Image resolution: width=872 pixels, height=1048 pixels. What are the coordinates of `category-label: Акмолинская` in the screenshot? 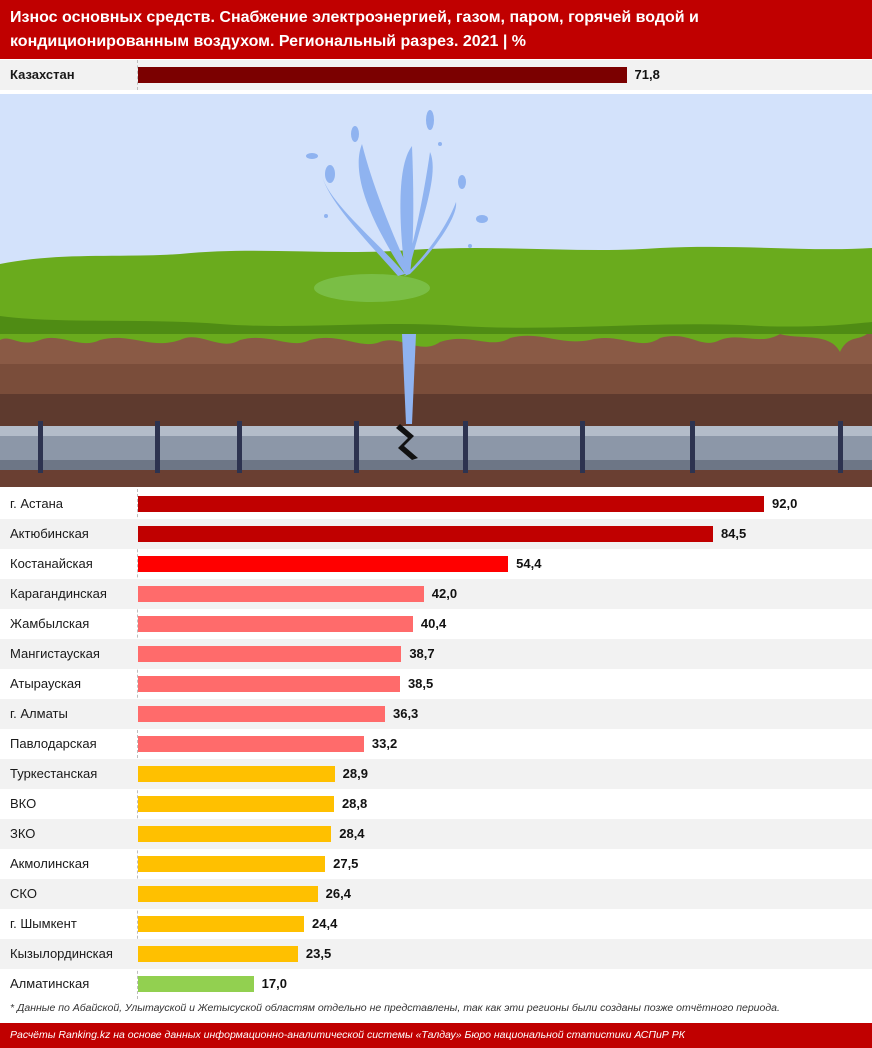 It's located at (50, 863).